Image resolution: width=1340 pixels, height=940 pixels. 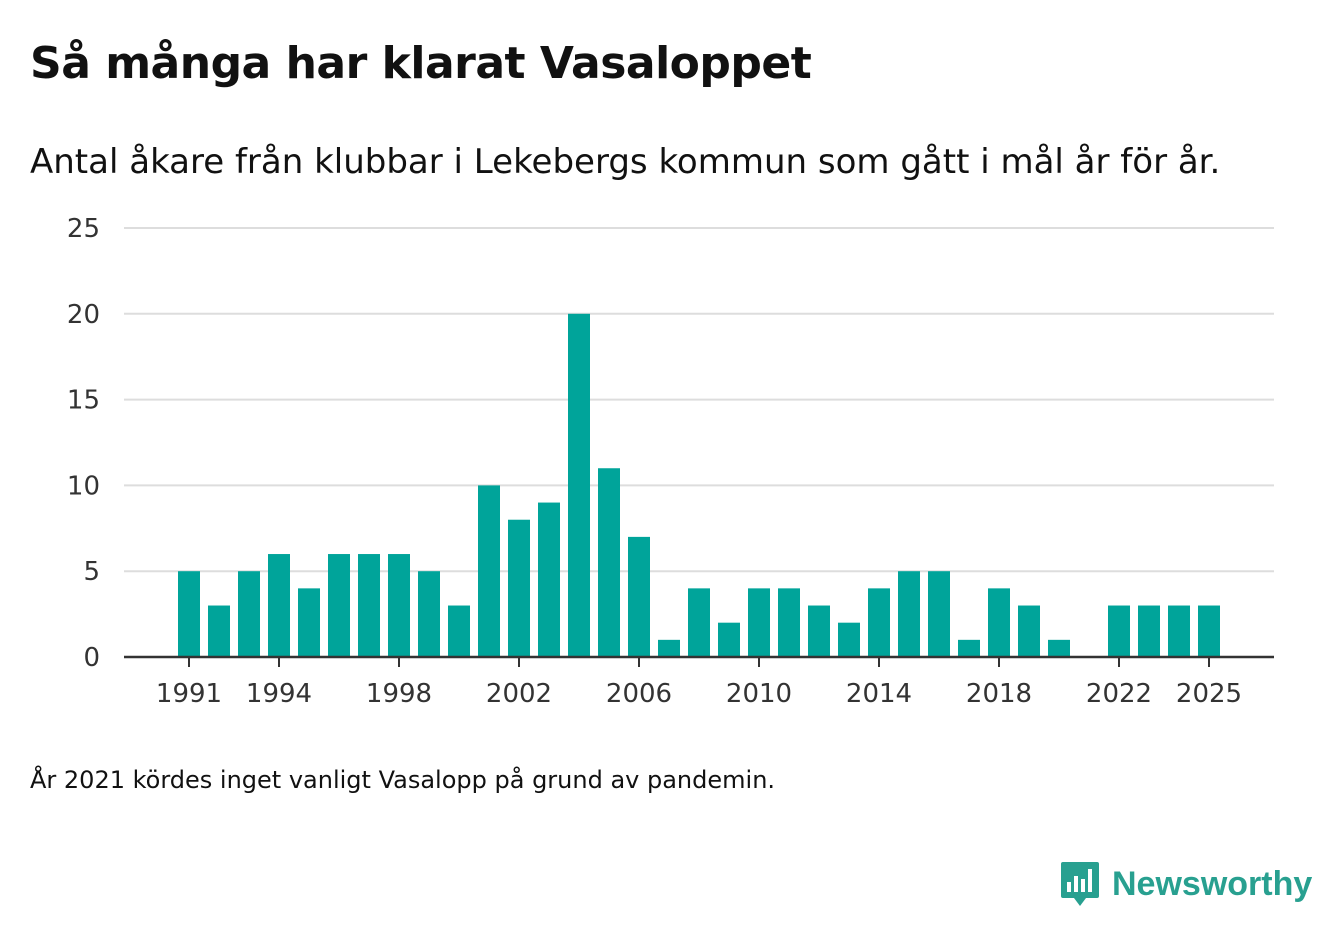 I want to click on bar-2016, so click(x=939, y=614).